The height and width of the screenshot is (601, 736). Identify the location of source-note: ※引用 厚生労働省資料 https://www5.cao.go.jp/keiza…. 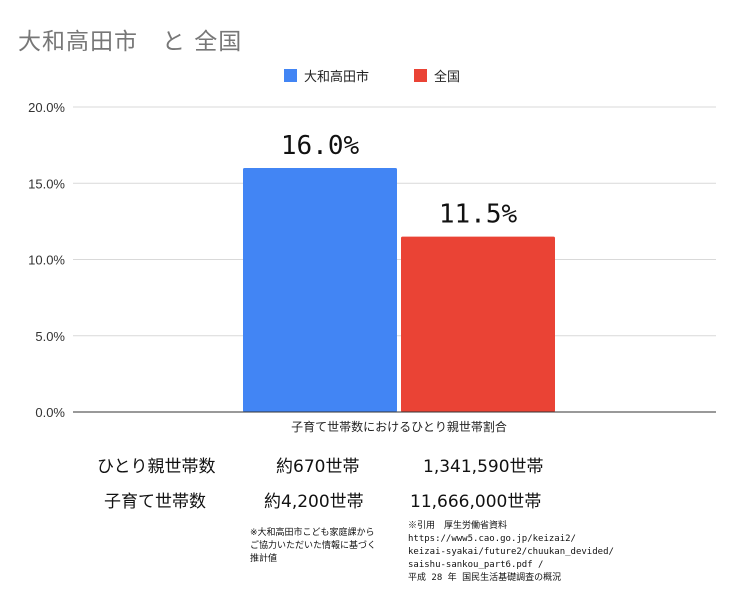
(511, 552).